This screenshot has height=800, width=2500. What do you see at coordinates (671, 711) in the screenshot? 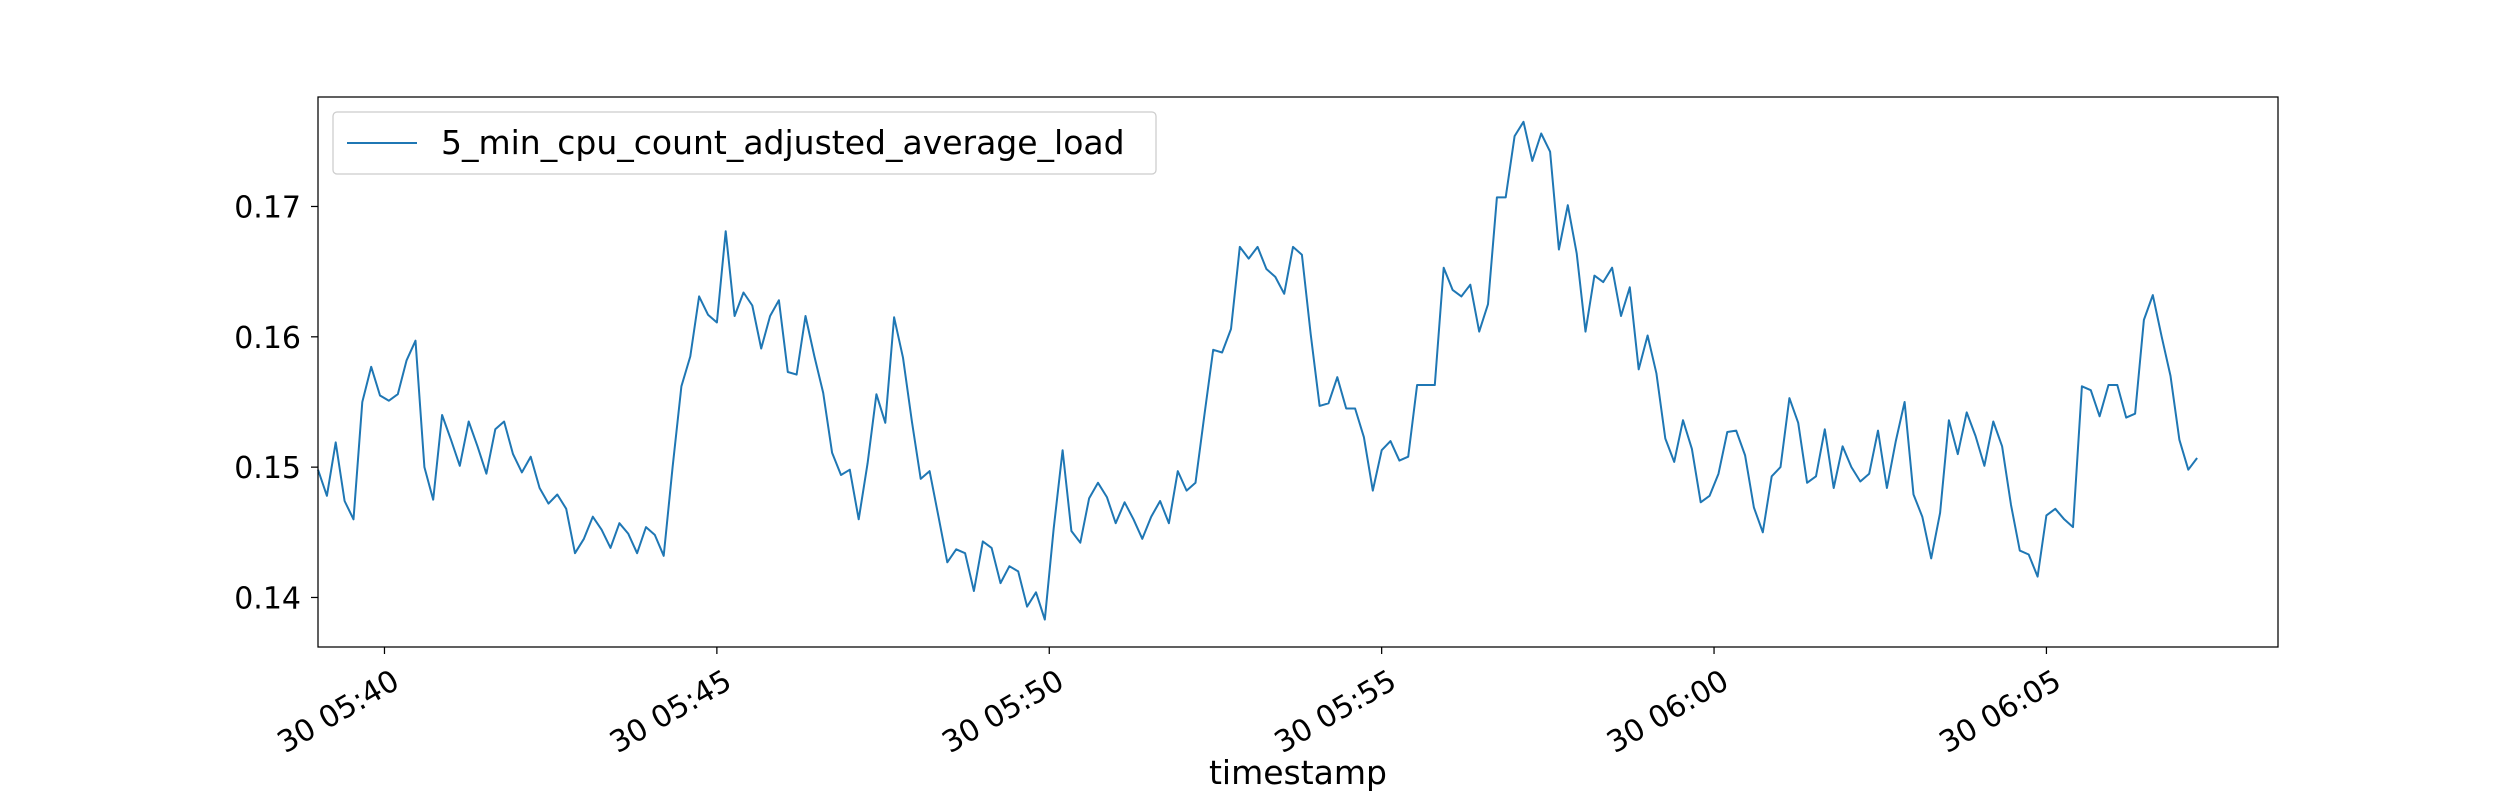
I see `x-tick-label: 30 05:45` at bounding box center [671, 711].